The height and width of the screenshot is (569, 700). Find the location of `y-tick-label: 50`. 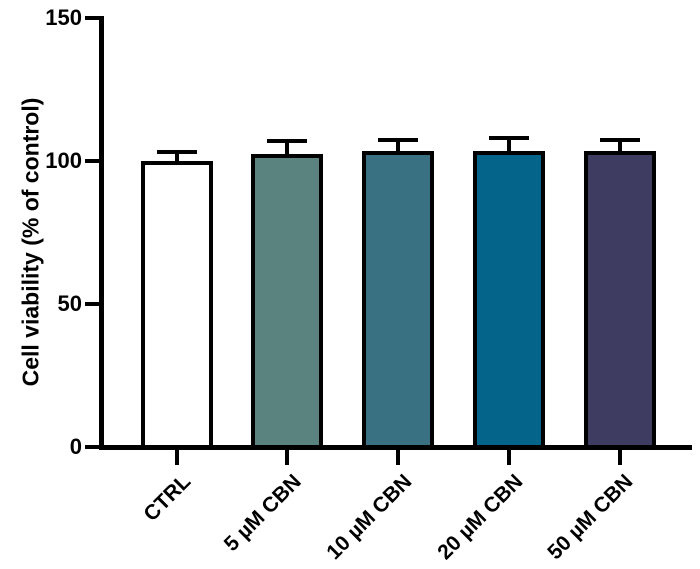

y-tick-label: 50 is located at coordinates (69, 303).